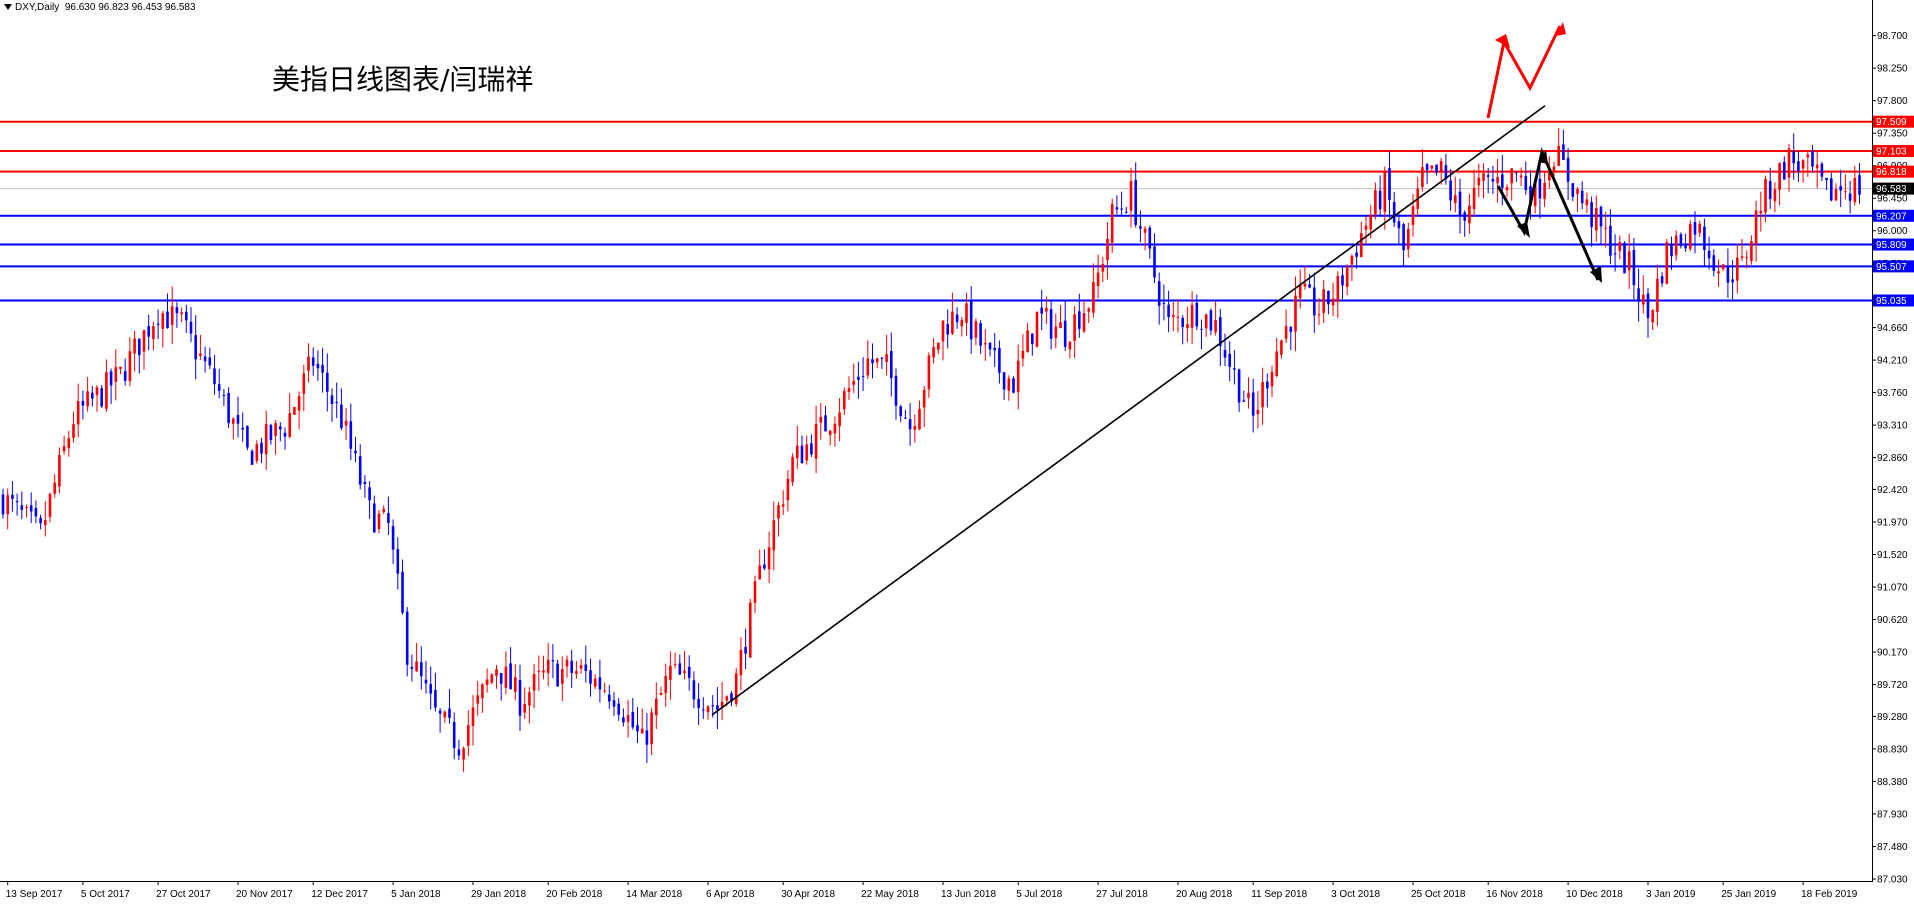 The width and height of the screenshot is (1914, 905). I want to click on svg-text: 95.809, so click(1891, 245).